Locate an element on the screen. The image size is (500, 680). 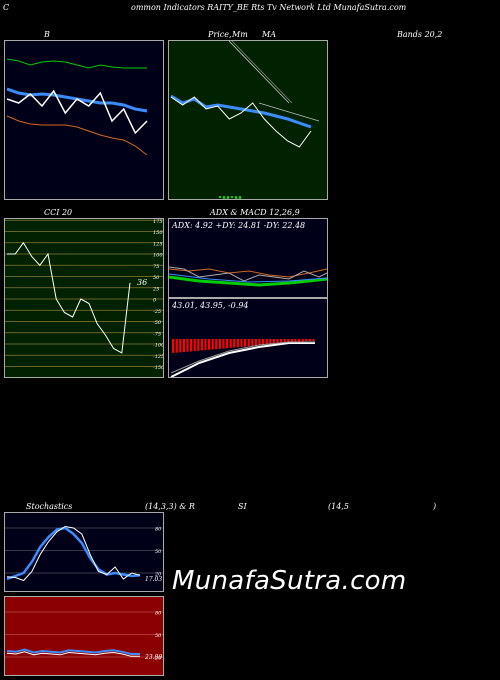
bollinger-panel is located at coordinates (84, 120).